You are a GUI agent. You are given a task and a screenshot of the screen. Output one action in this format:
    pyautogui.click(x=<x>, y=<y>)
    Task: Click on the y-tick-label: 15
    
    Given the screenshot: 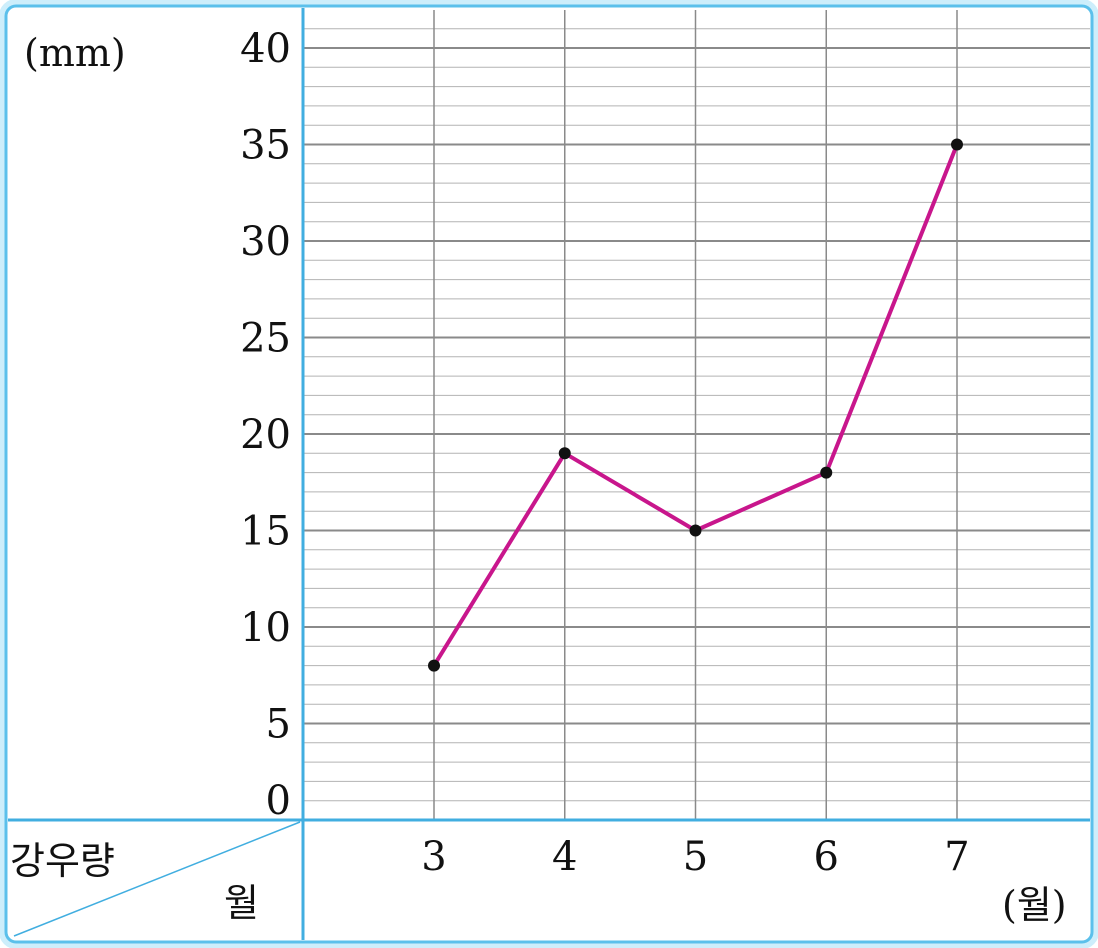 What is the action you would take?
    pyautogui.click(x=265, y=532)
    